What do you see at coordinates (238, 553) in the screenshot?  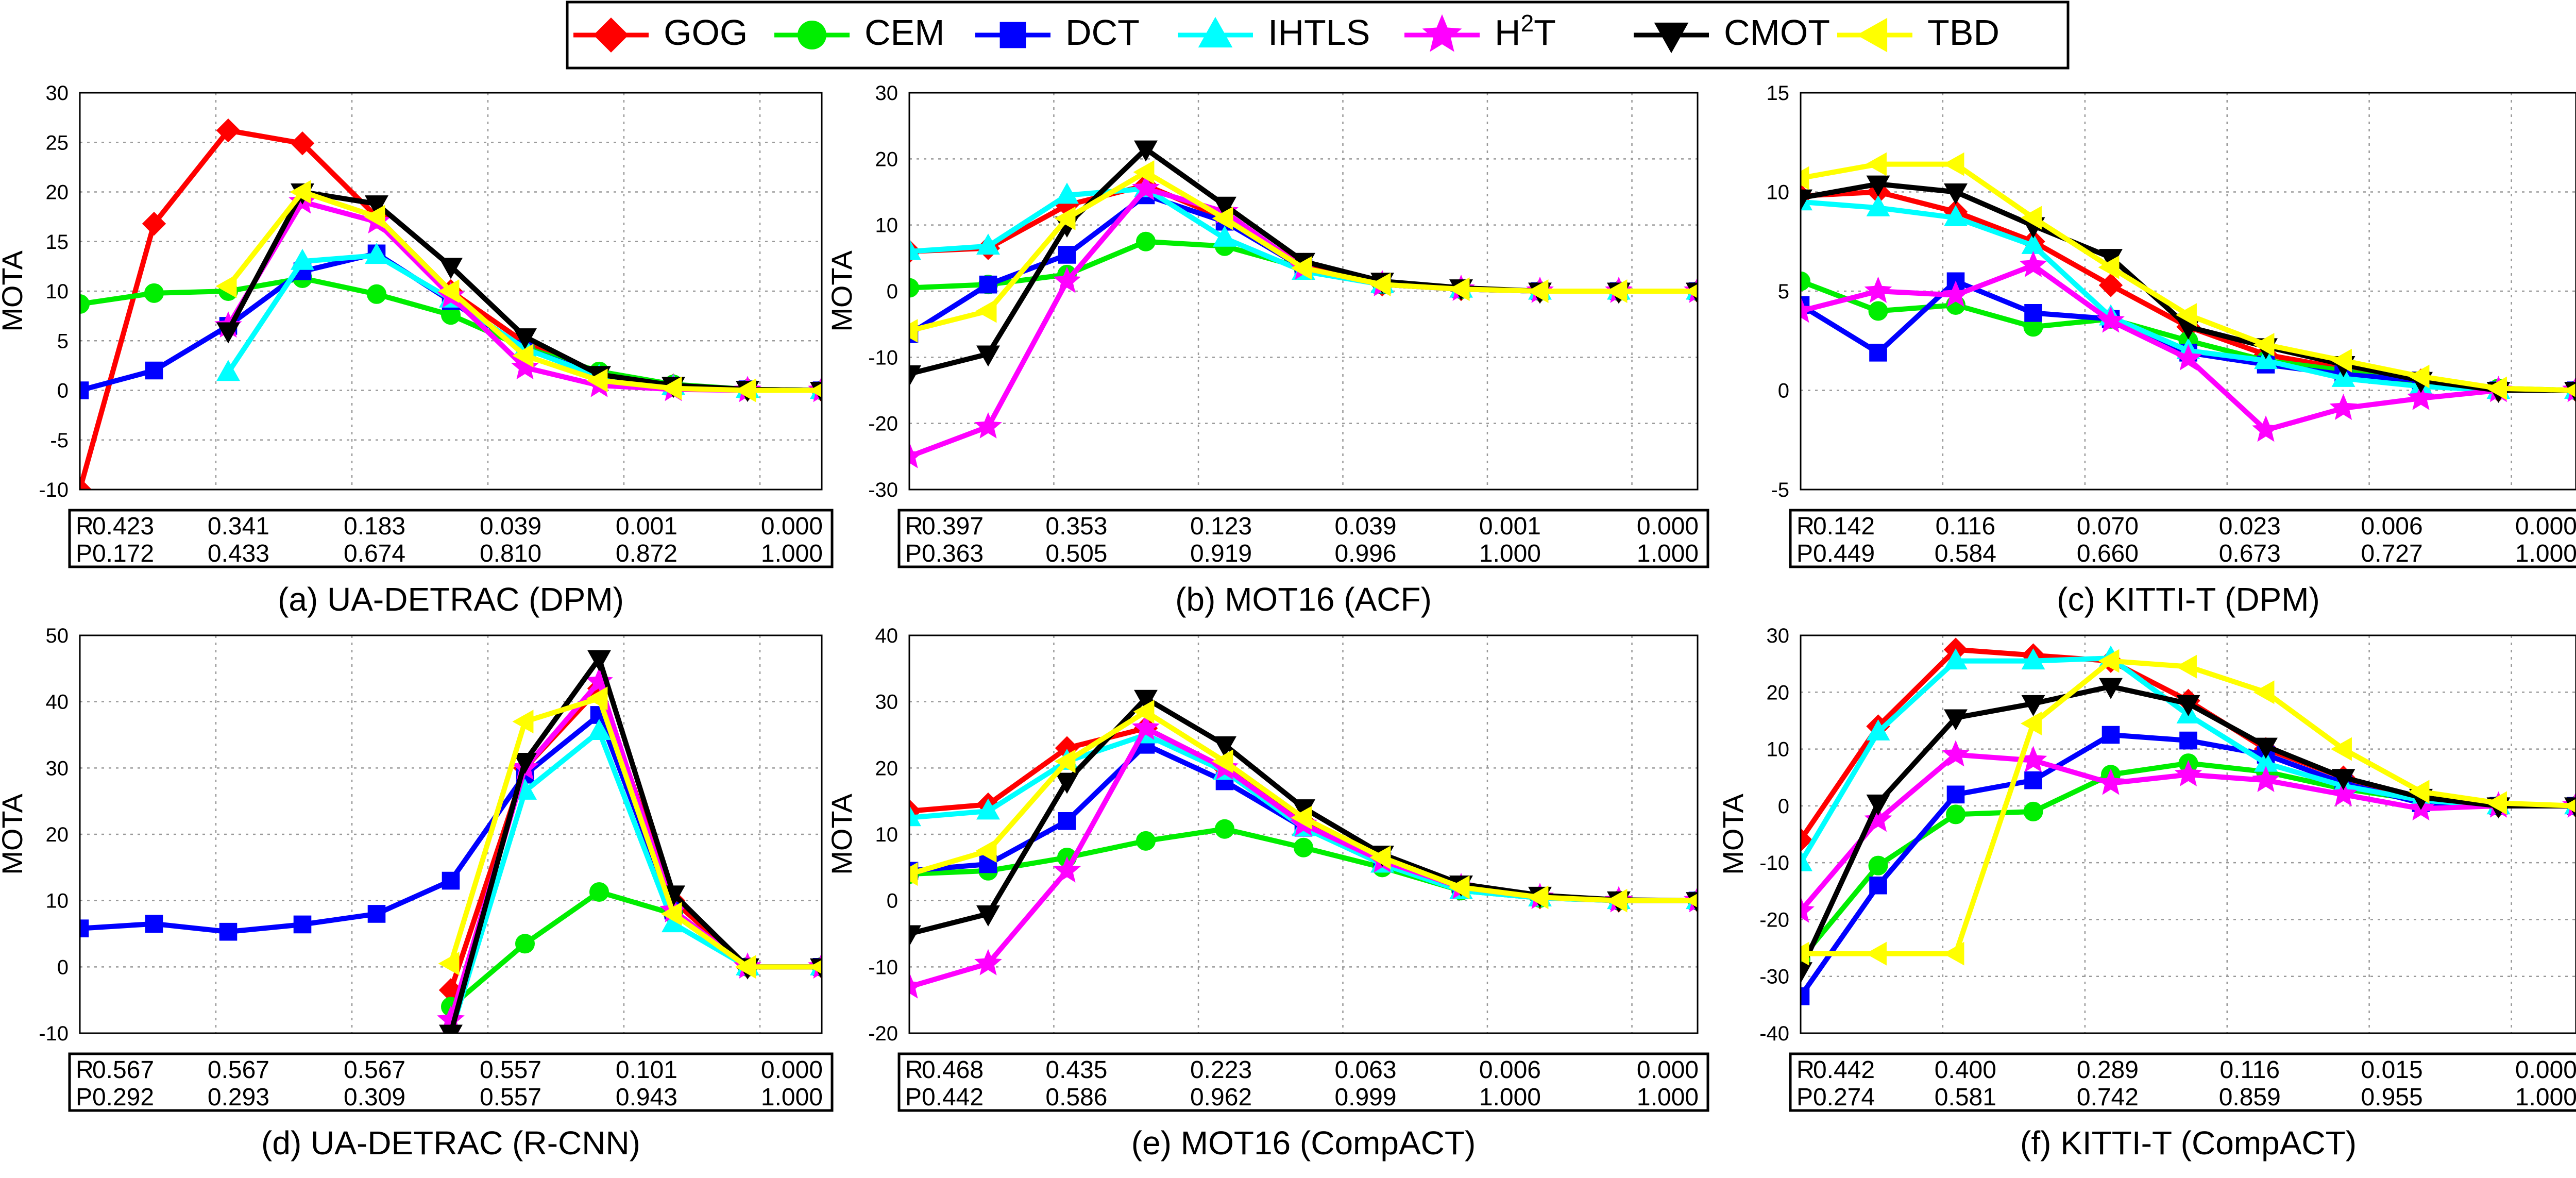 I see `rp-cell: 0.433` at bounding box center [238, 553].